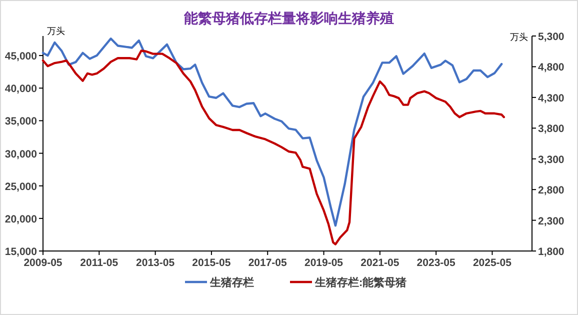  Describe the element at coordinates (155, 263) in the screenshot. I see `x-tick-label: 2013-05` at that location.